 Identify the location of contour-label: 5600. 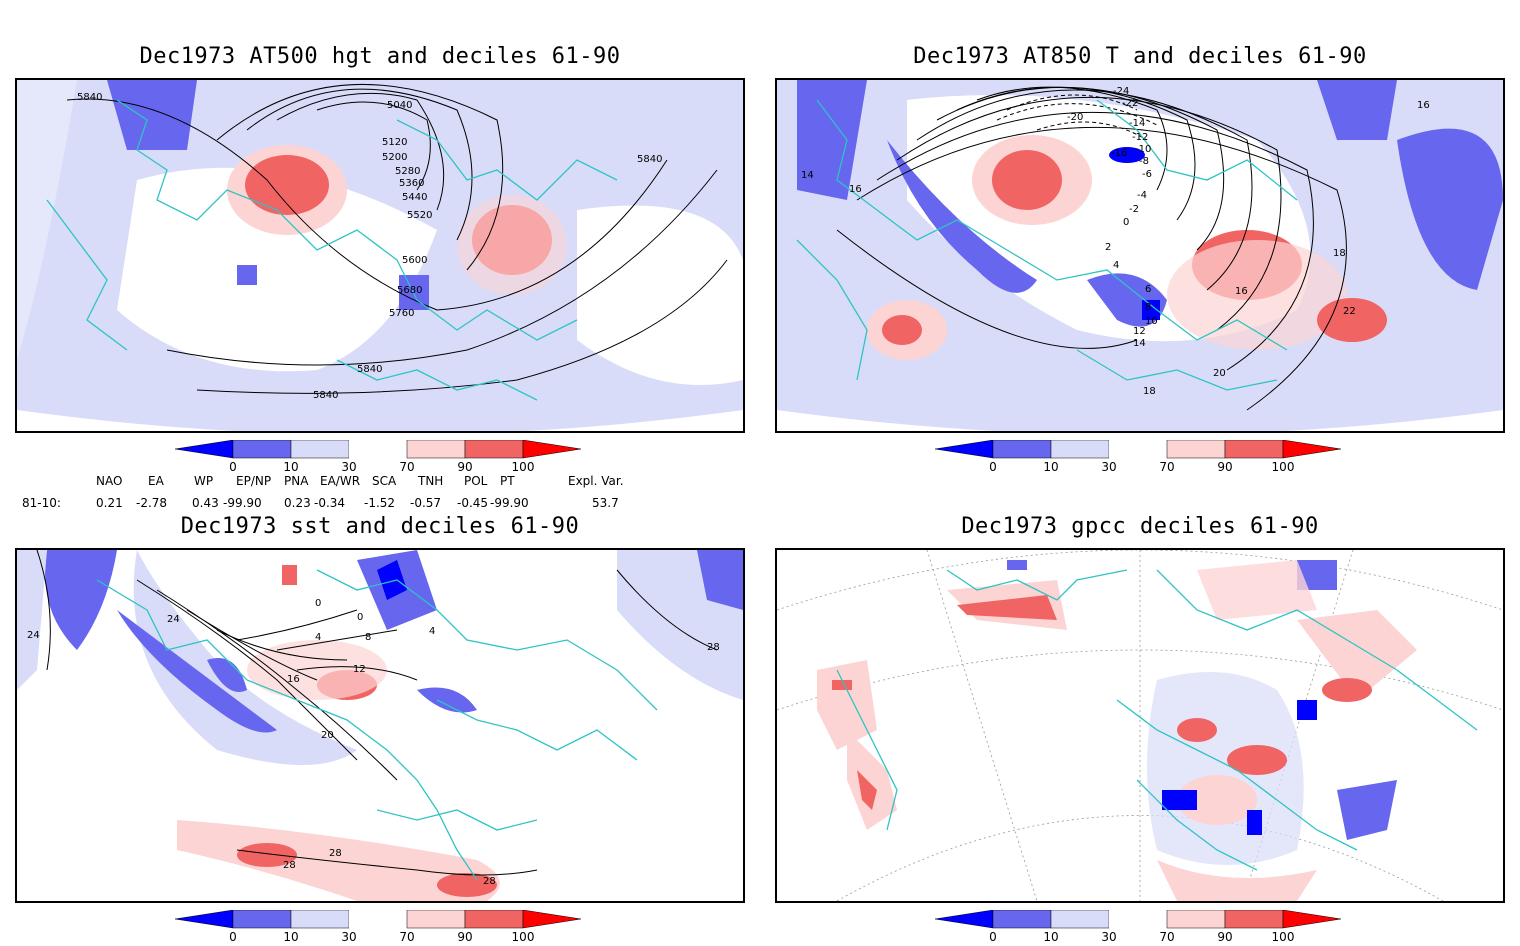
(415, 260).